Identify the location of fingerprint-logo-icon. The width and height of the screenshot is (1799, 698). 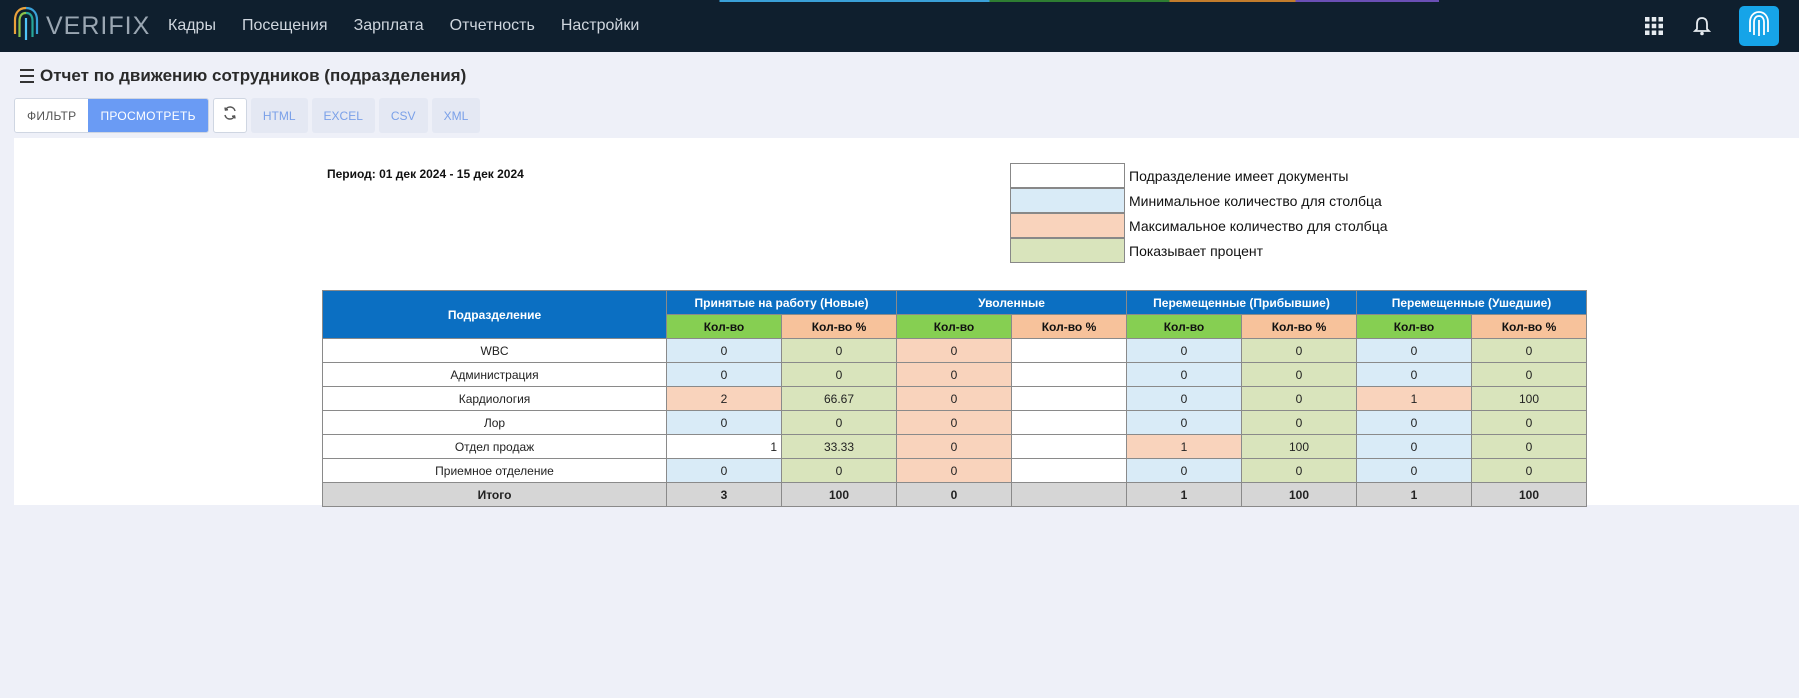
(26, 26).